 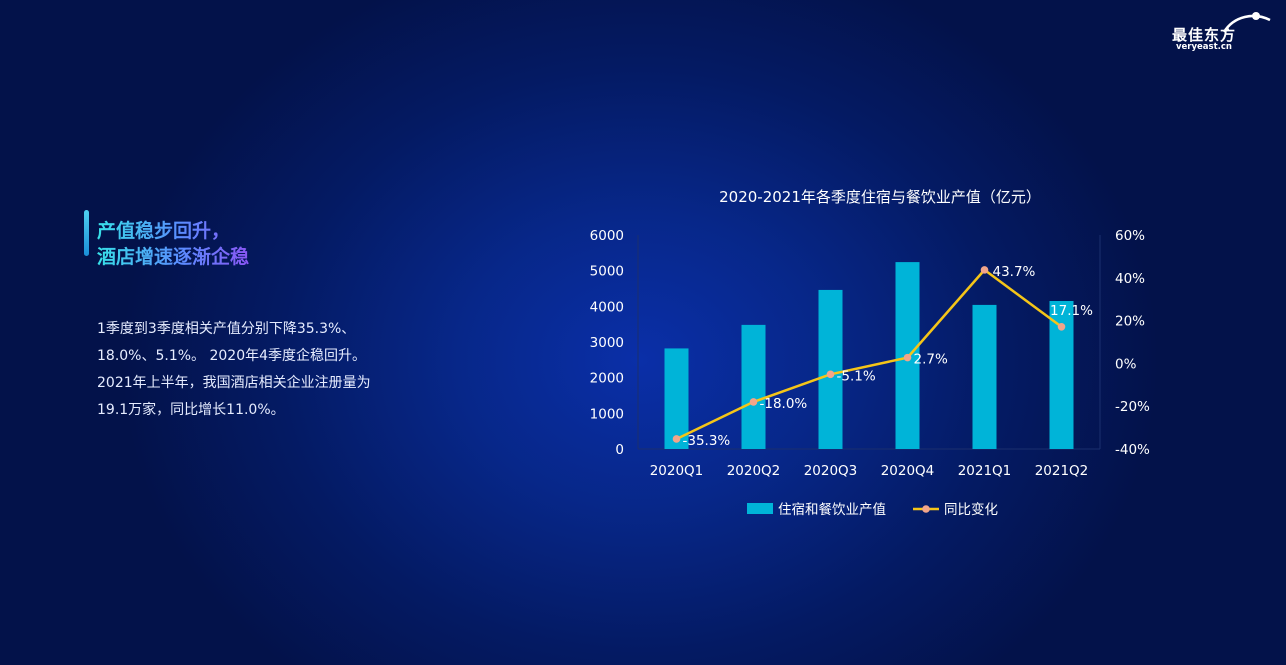 What do you see at coordinates (926, 509) in the screenshot?
I see `legend-line-marker` at bounding box center [926, 509].